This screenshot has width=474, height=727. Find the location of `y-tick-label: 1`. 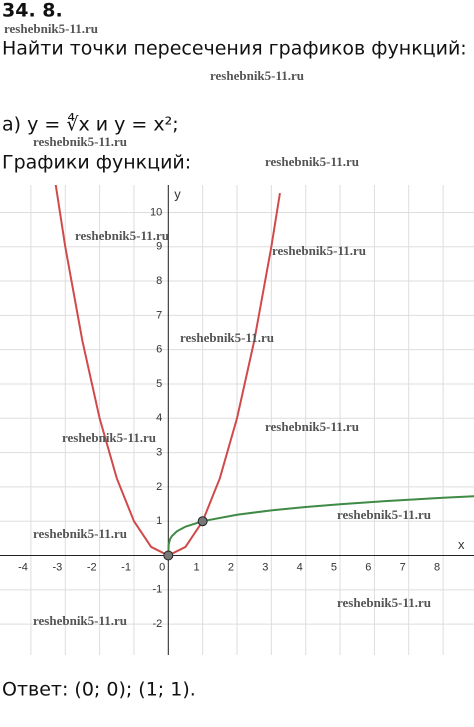

y-tick-label: 1 is located at coordinates (159, 521).